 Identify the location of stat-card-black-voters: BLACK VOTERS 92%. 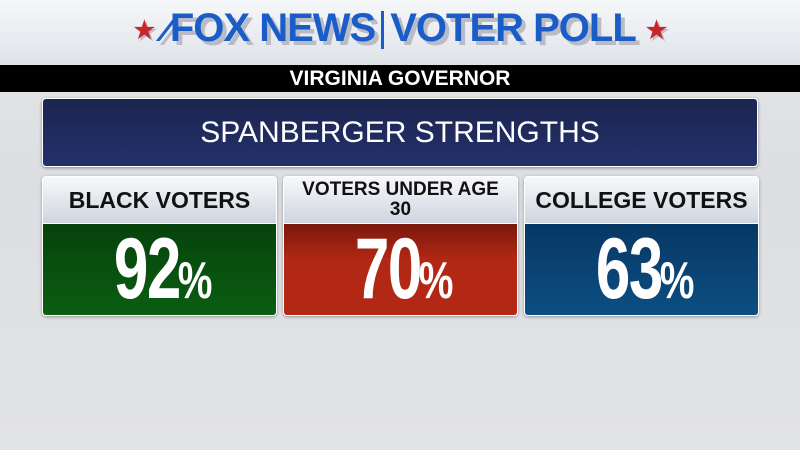
(159, 246).